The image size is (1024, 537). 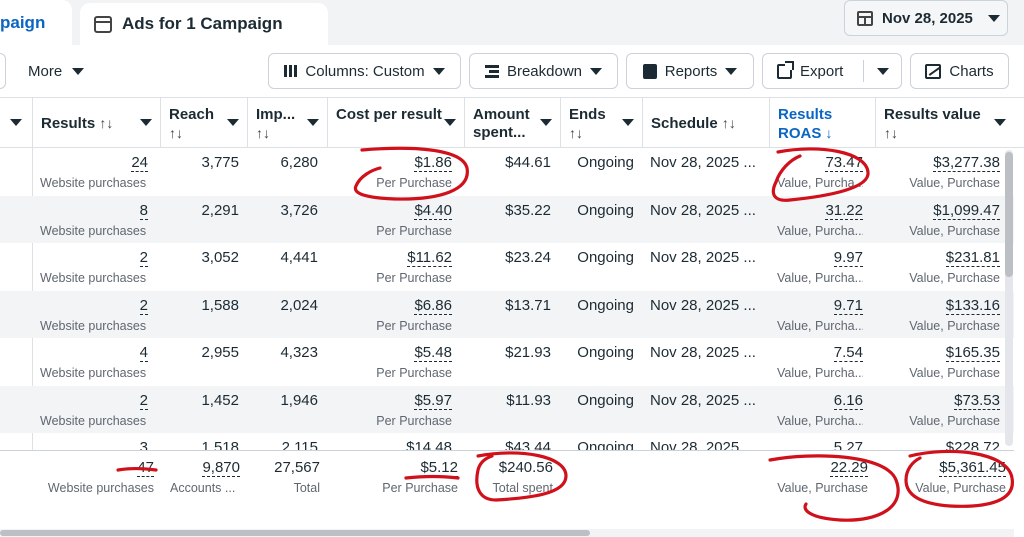 I want to click on cell-reach: 1,518, so click(x=199, y=441).